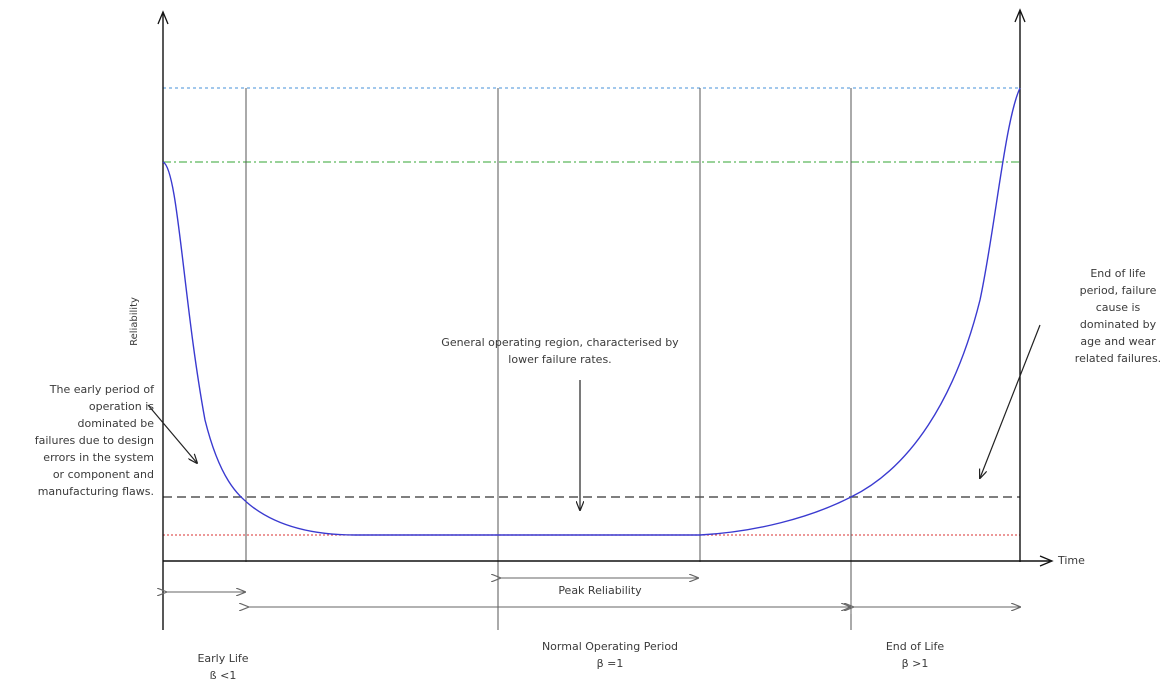 The height and width of the screenshot is (684, 1176). What do you see at coordinates (1046, 561) in the screenshot?
I see `x-axis-arrow` at bounding box center [1046, 561].